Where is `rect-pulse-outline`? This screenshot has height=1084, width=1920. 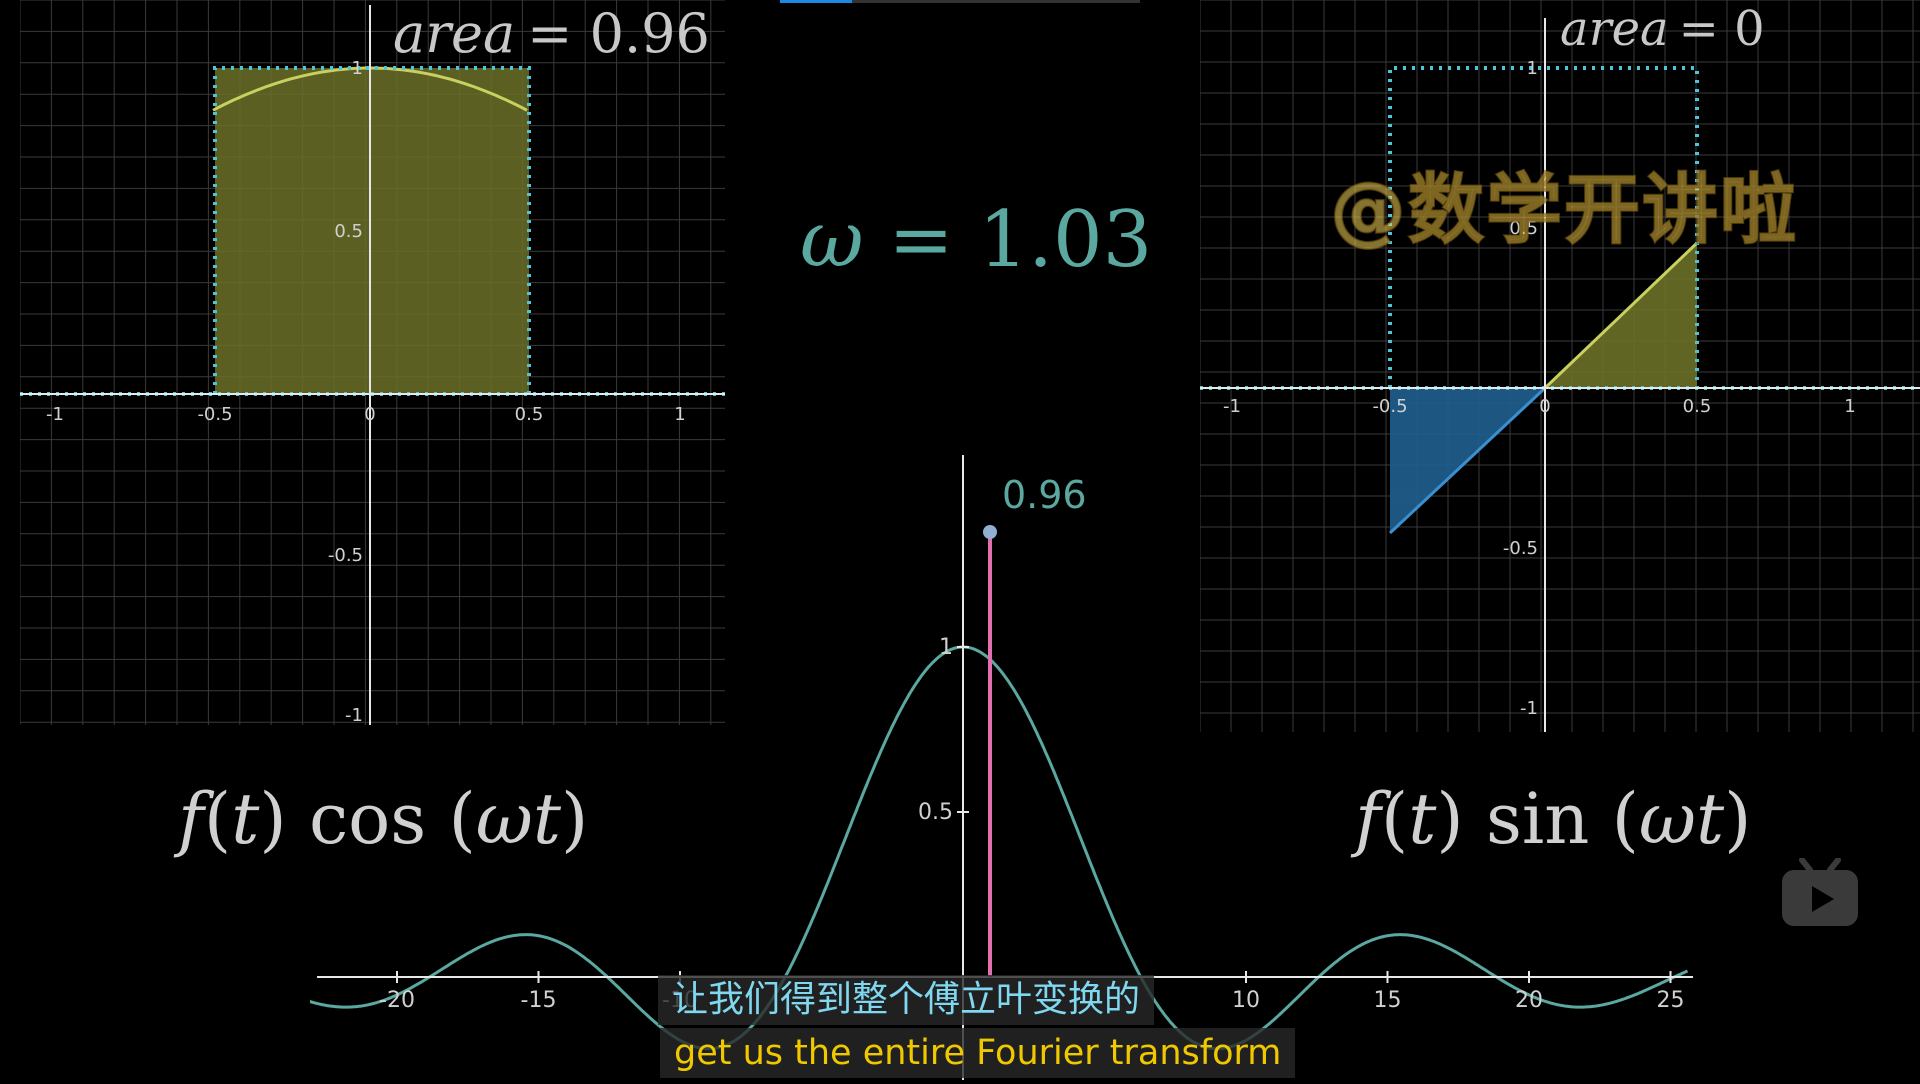 rect-pulse-outline is located at coordinates (372, 230).